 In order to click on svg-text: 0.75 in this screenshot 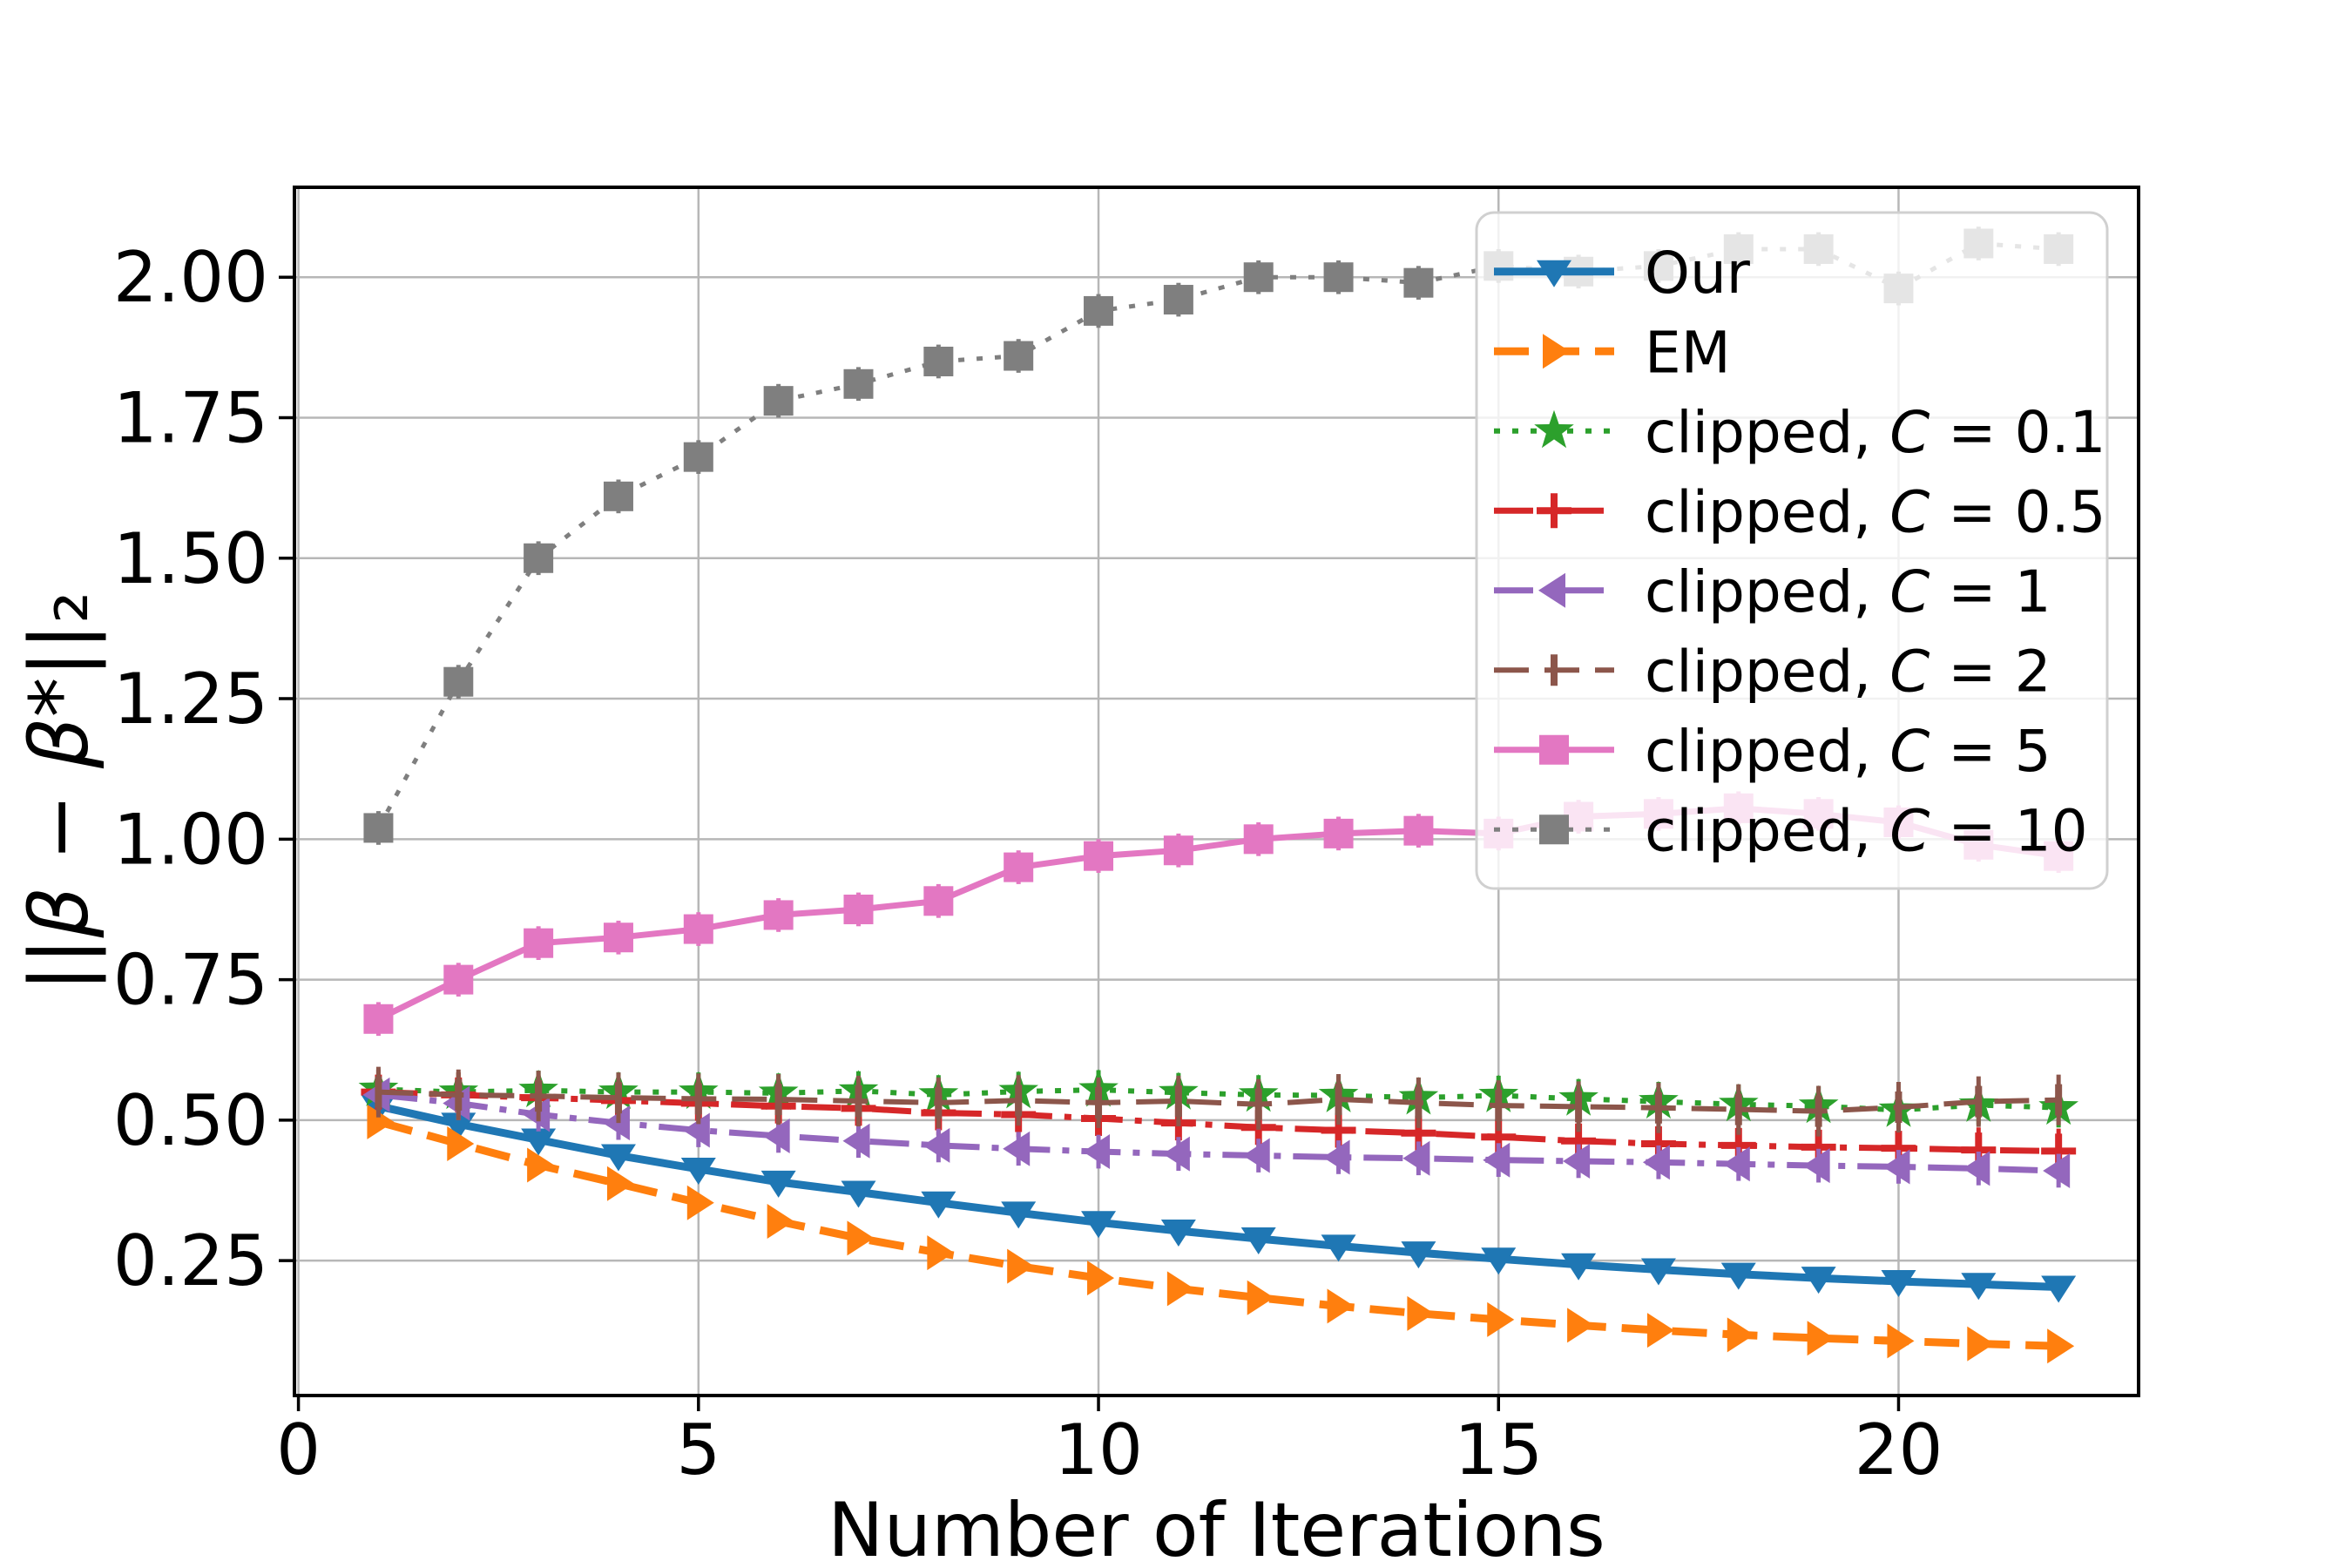, I will do `click(190, 980)`.